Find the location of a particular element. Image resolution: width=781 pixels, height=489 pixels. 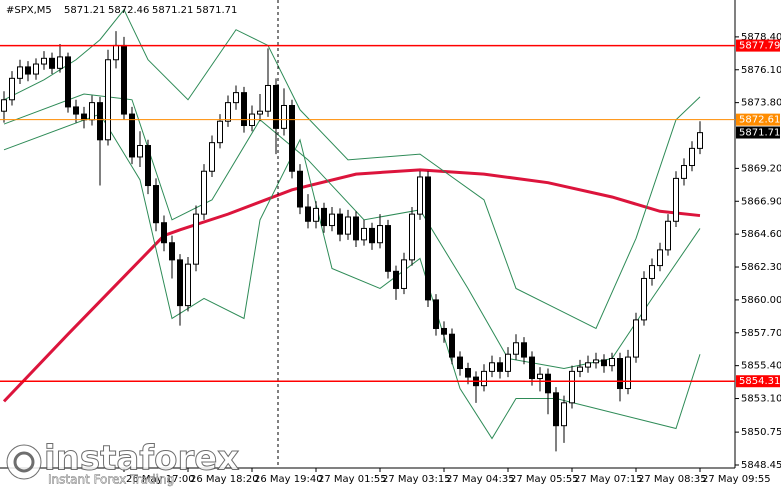

ohlc-high: 5872.46 is located at coordinates (128, 10).